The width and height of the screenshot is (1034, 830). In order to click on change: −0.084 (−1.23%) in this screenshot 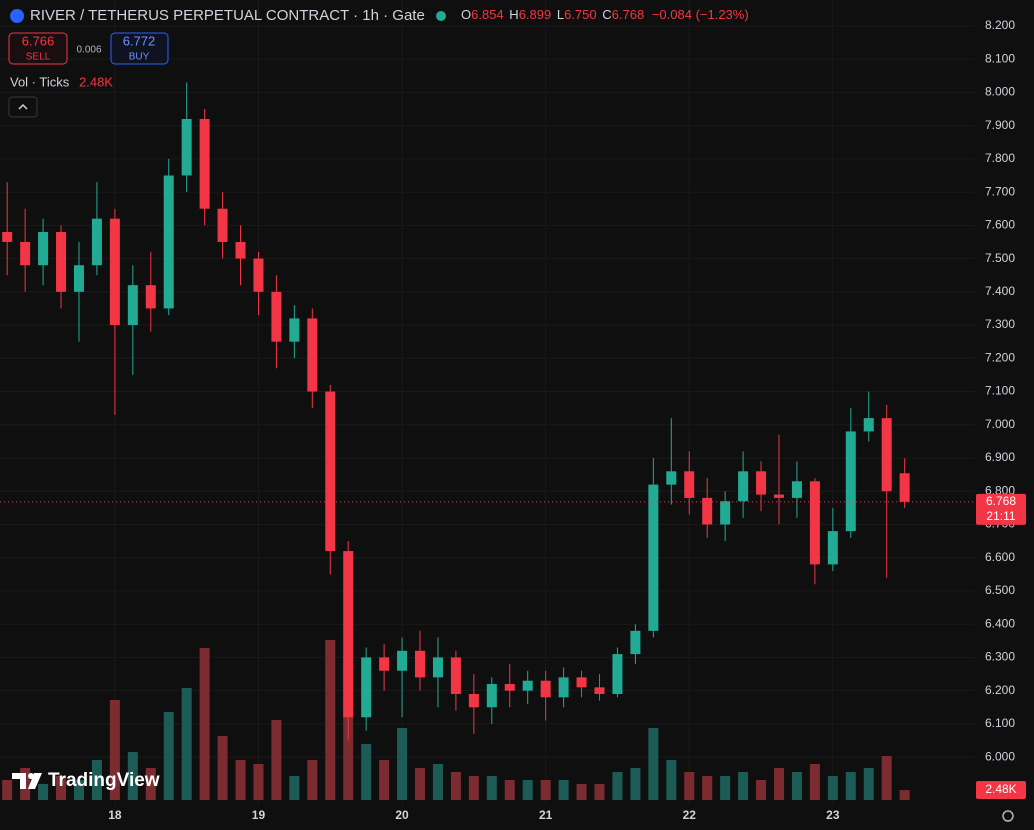, I will do `click(700, 14)`.